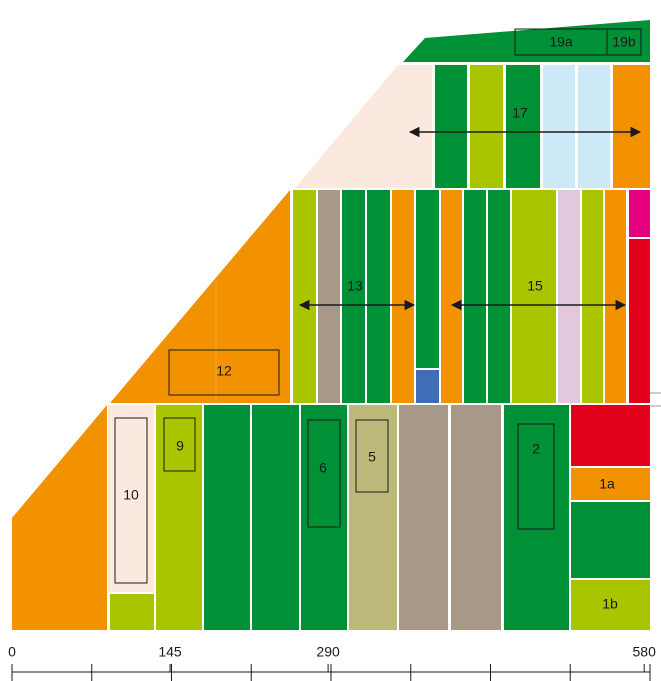 The image size is (661, 681). Describe the element at coordinates (355, 286) in the screenshot. I see `plot-label: 13` at that location.